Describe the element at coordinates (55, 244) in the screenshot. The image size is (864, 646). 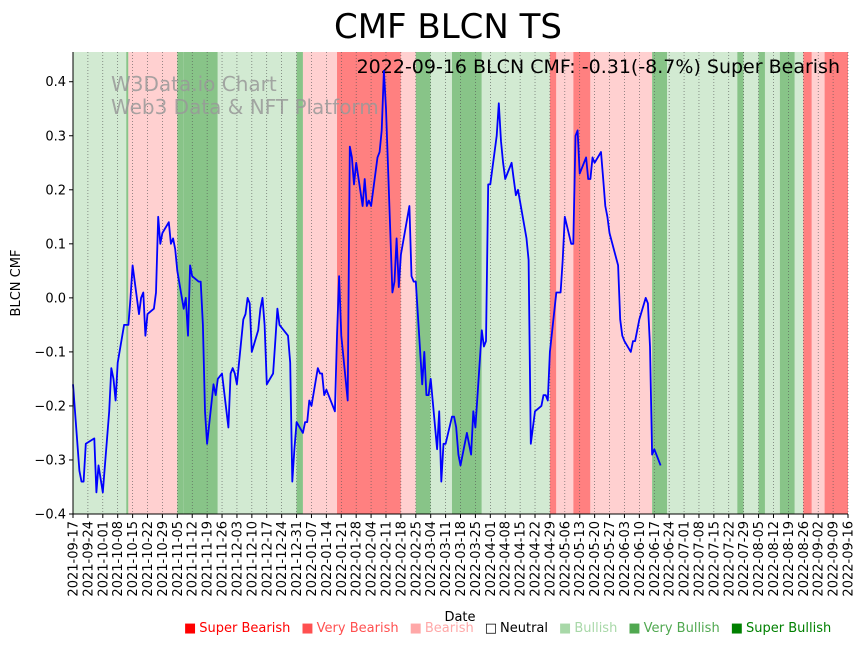
I see `y-tick-label: 0.1` at that location.